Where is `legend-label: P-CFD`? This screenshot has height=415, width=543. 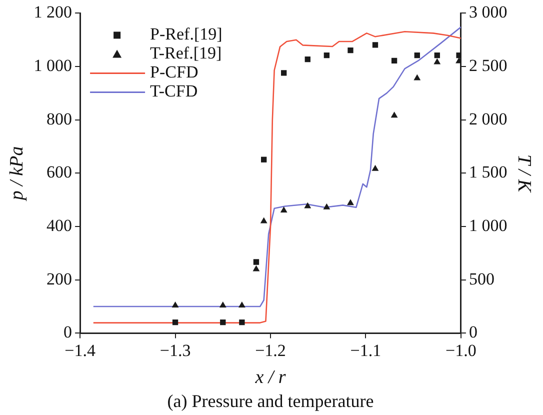 legend-label: P-CFD is located at coordinates (174, 72).